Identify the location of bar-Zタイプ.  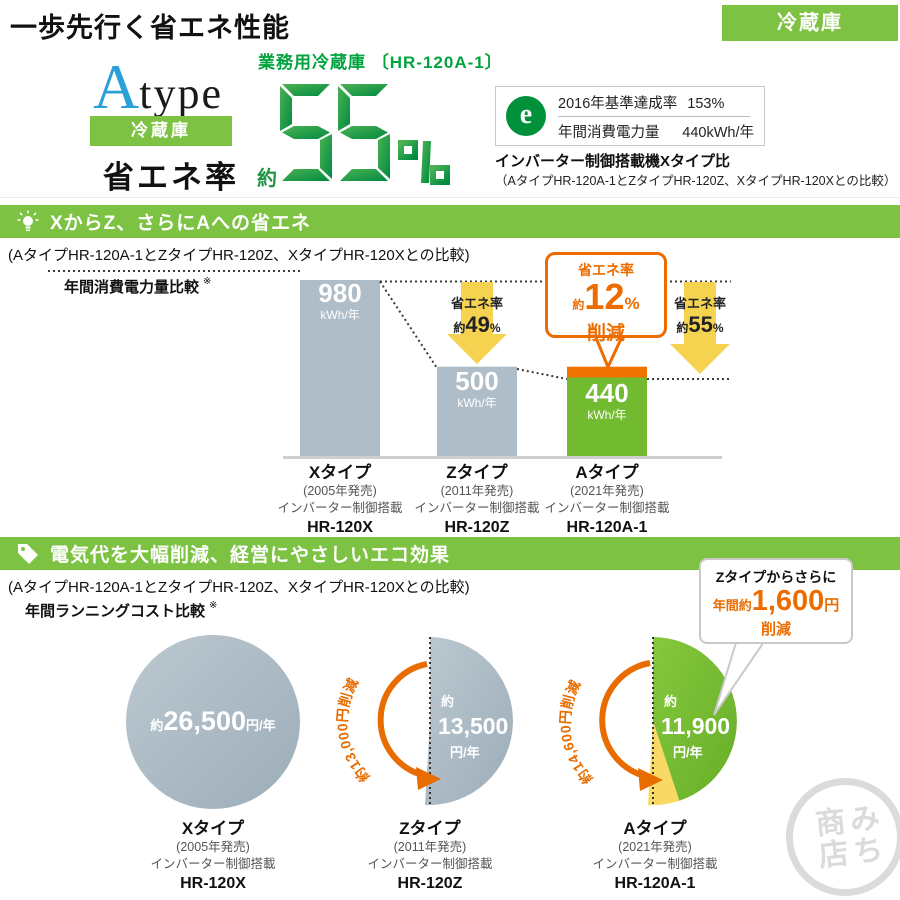
(477, 411).